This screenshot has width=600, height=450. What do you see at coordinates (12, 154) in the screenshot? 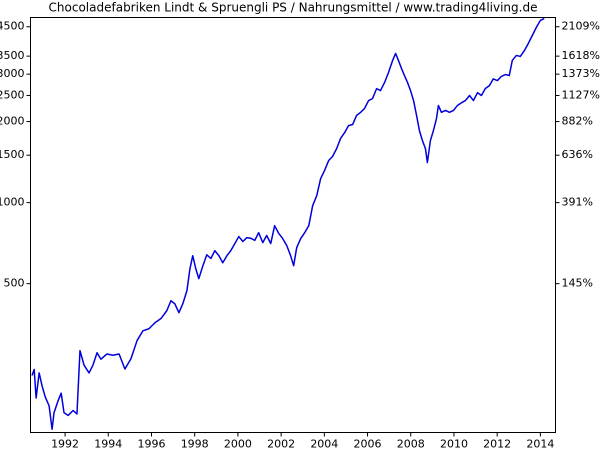
I see `y-tick-label: 1500` at bounding box center [12, 154].